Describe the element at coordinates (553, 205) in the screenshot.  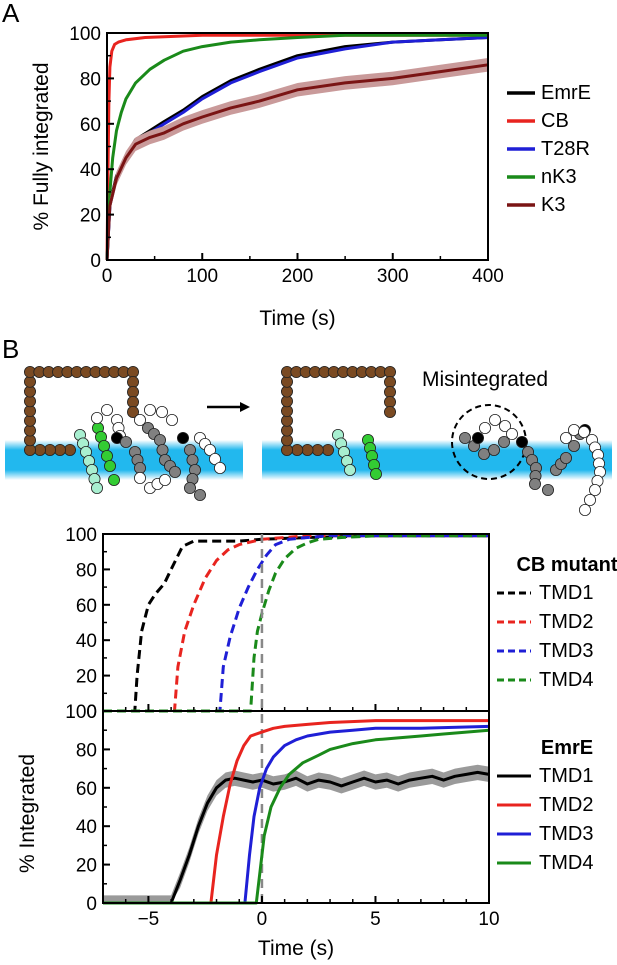
I see `legend-label-k3: K3` at that location.